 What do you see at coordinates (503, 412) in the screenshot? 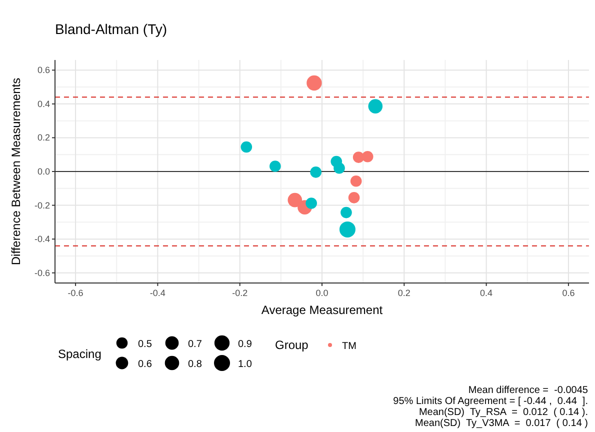
I see `text: Mean(SD) Ty_RSA = 0.012 ( 0.14 ).` at bounding box center [503, 412].